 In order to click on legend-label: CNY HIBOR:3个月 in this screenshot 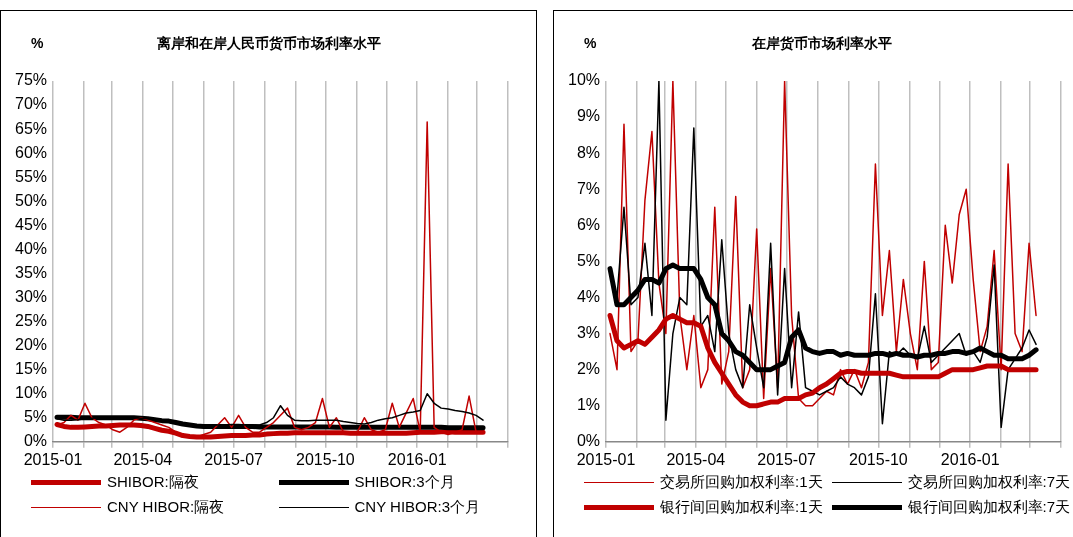, I will do `click(417, 507)`.